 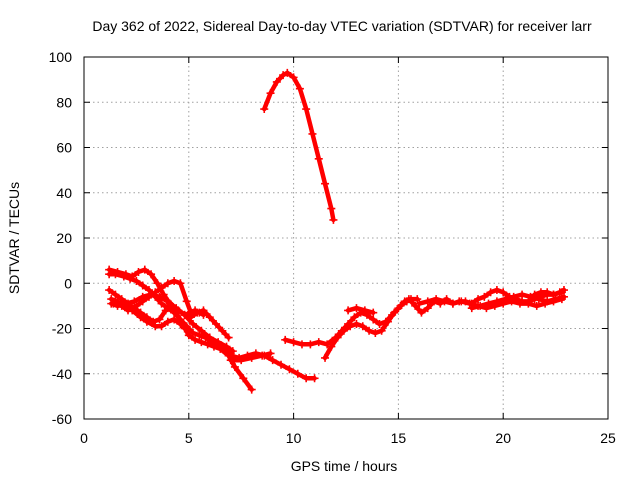 What do you see at coordinates (399, 438) in the screenshot?
I see `x-tick-label: 15` at bounding box center [399, 438].